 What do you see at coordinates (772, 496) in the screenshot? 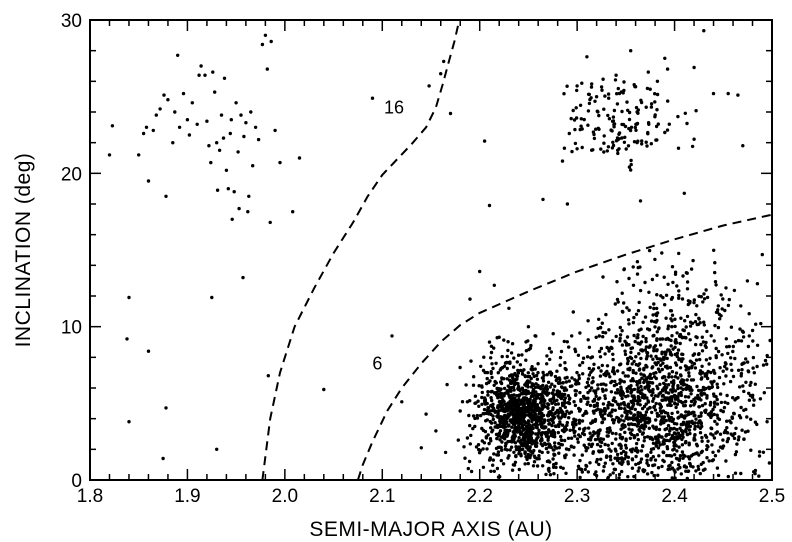
I see `x-tick-label: 2.5` at bounding box center [772, 496].